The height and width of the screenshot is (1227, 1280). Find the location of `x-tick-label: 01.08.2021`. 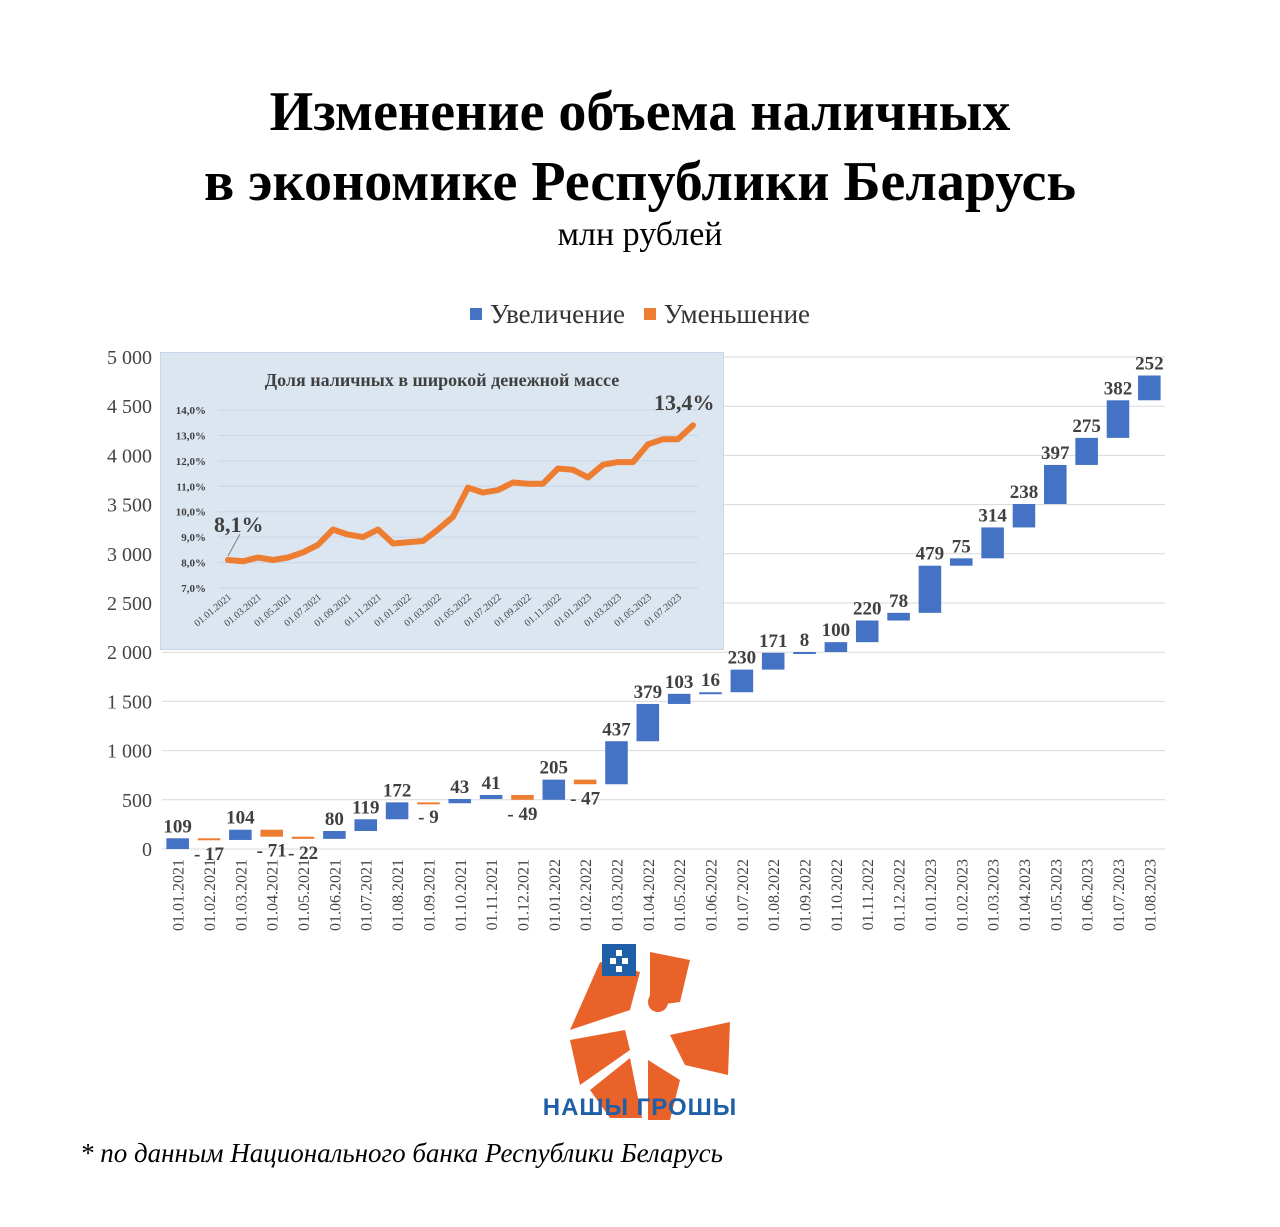

x-tick-label: 01.08.2021 is located at coordinates (398, 895).